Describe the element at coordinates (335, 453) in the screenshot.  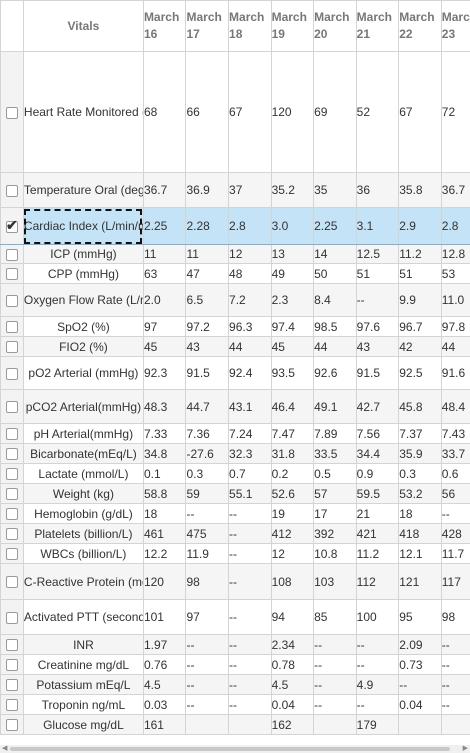
I see `vital-value-cell: 33.5` at that location.